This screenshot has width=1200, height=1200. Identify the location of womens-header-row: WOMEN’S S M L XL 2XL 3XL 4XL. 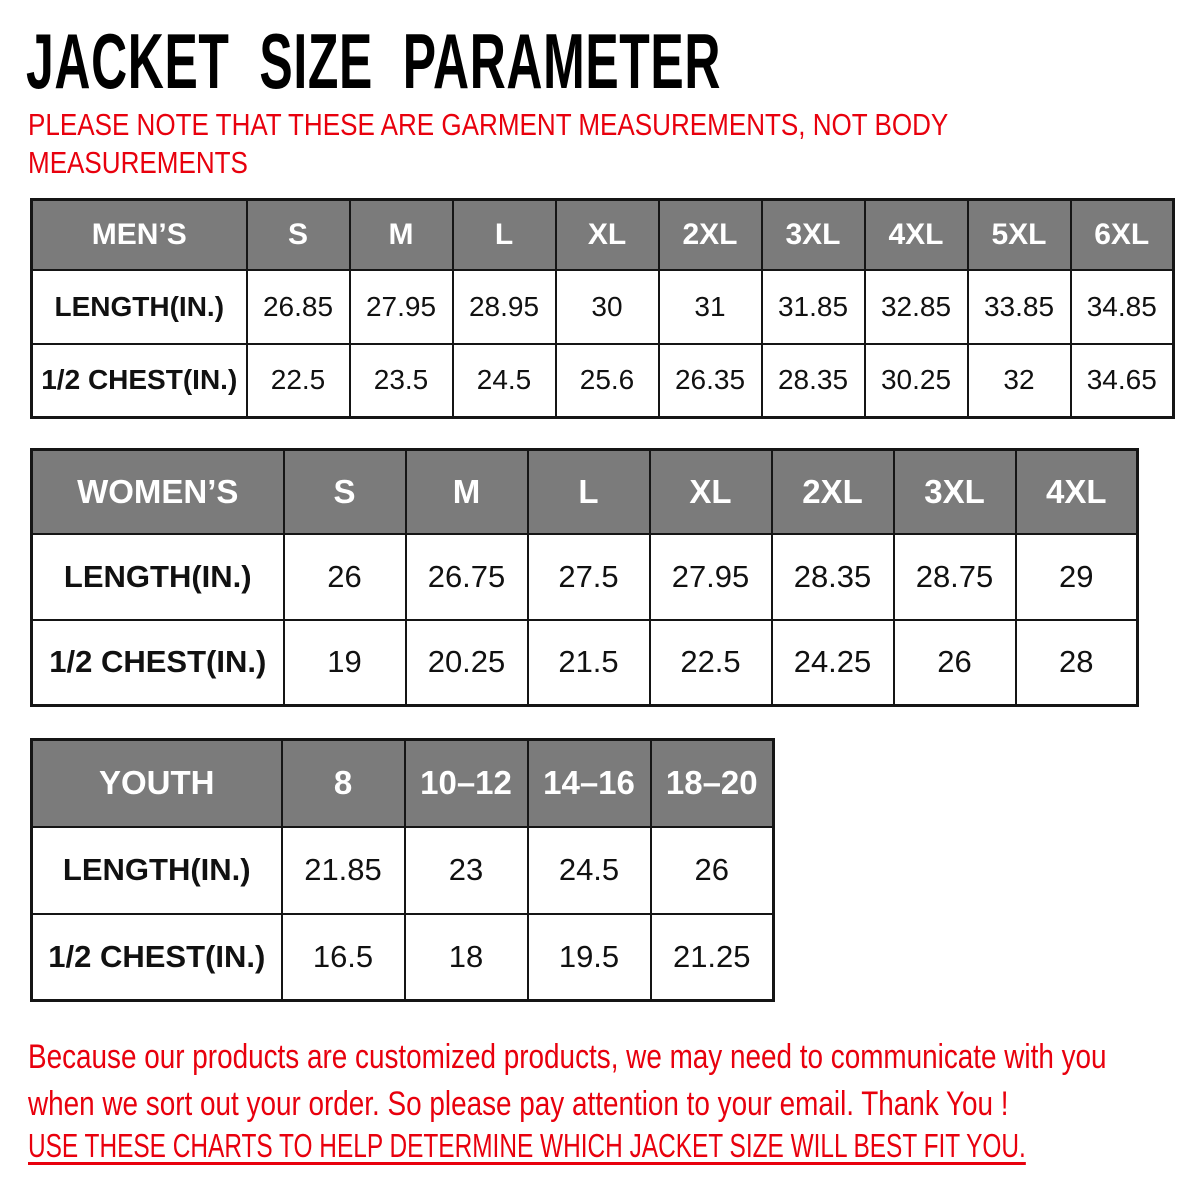
(584, 491).